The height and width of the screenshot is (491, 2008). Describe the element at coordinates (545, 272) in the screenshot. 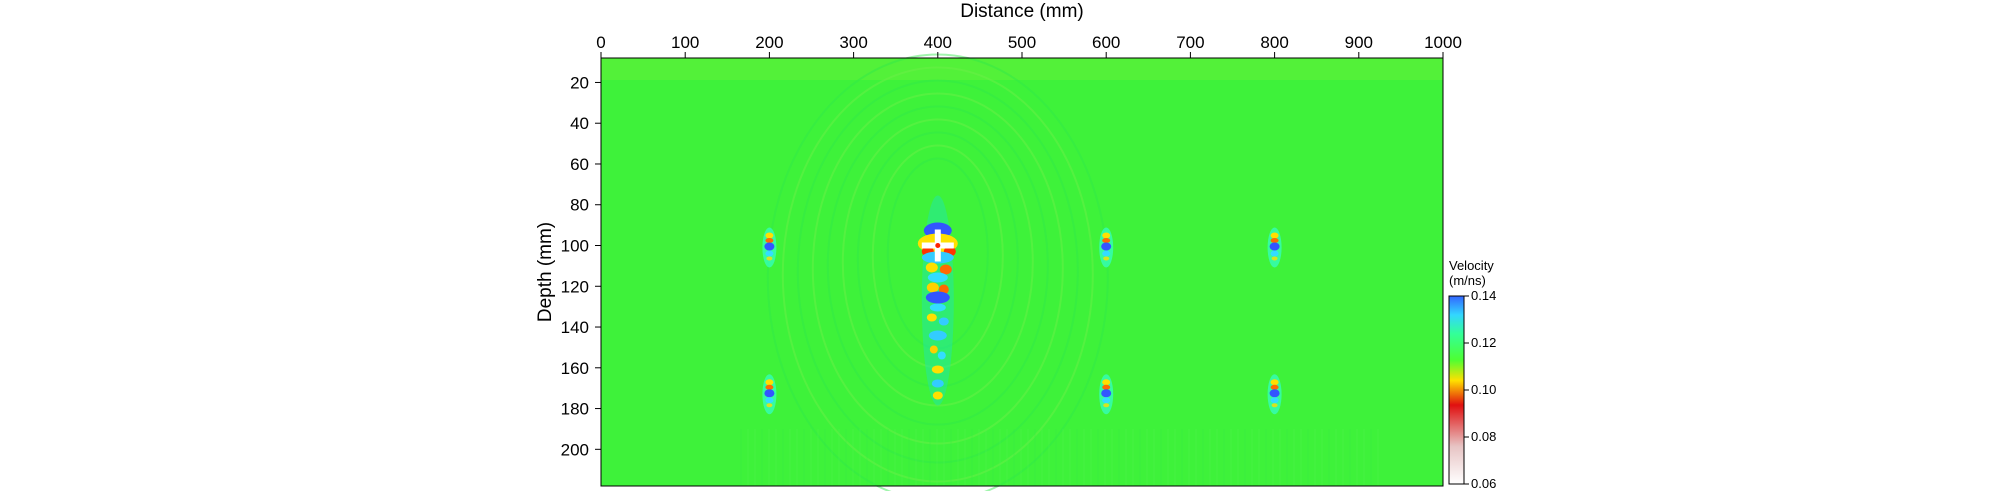

I see `y-axis-title: Depth (mm)` at that location.